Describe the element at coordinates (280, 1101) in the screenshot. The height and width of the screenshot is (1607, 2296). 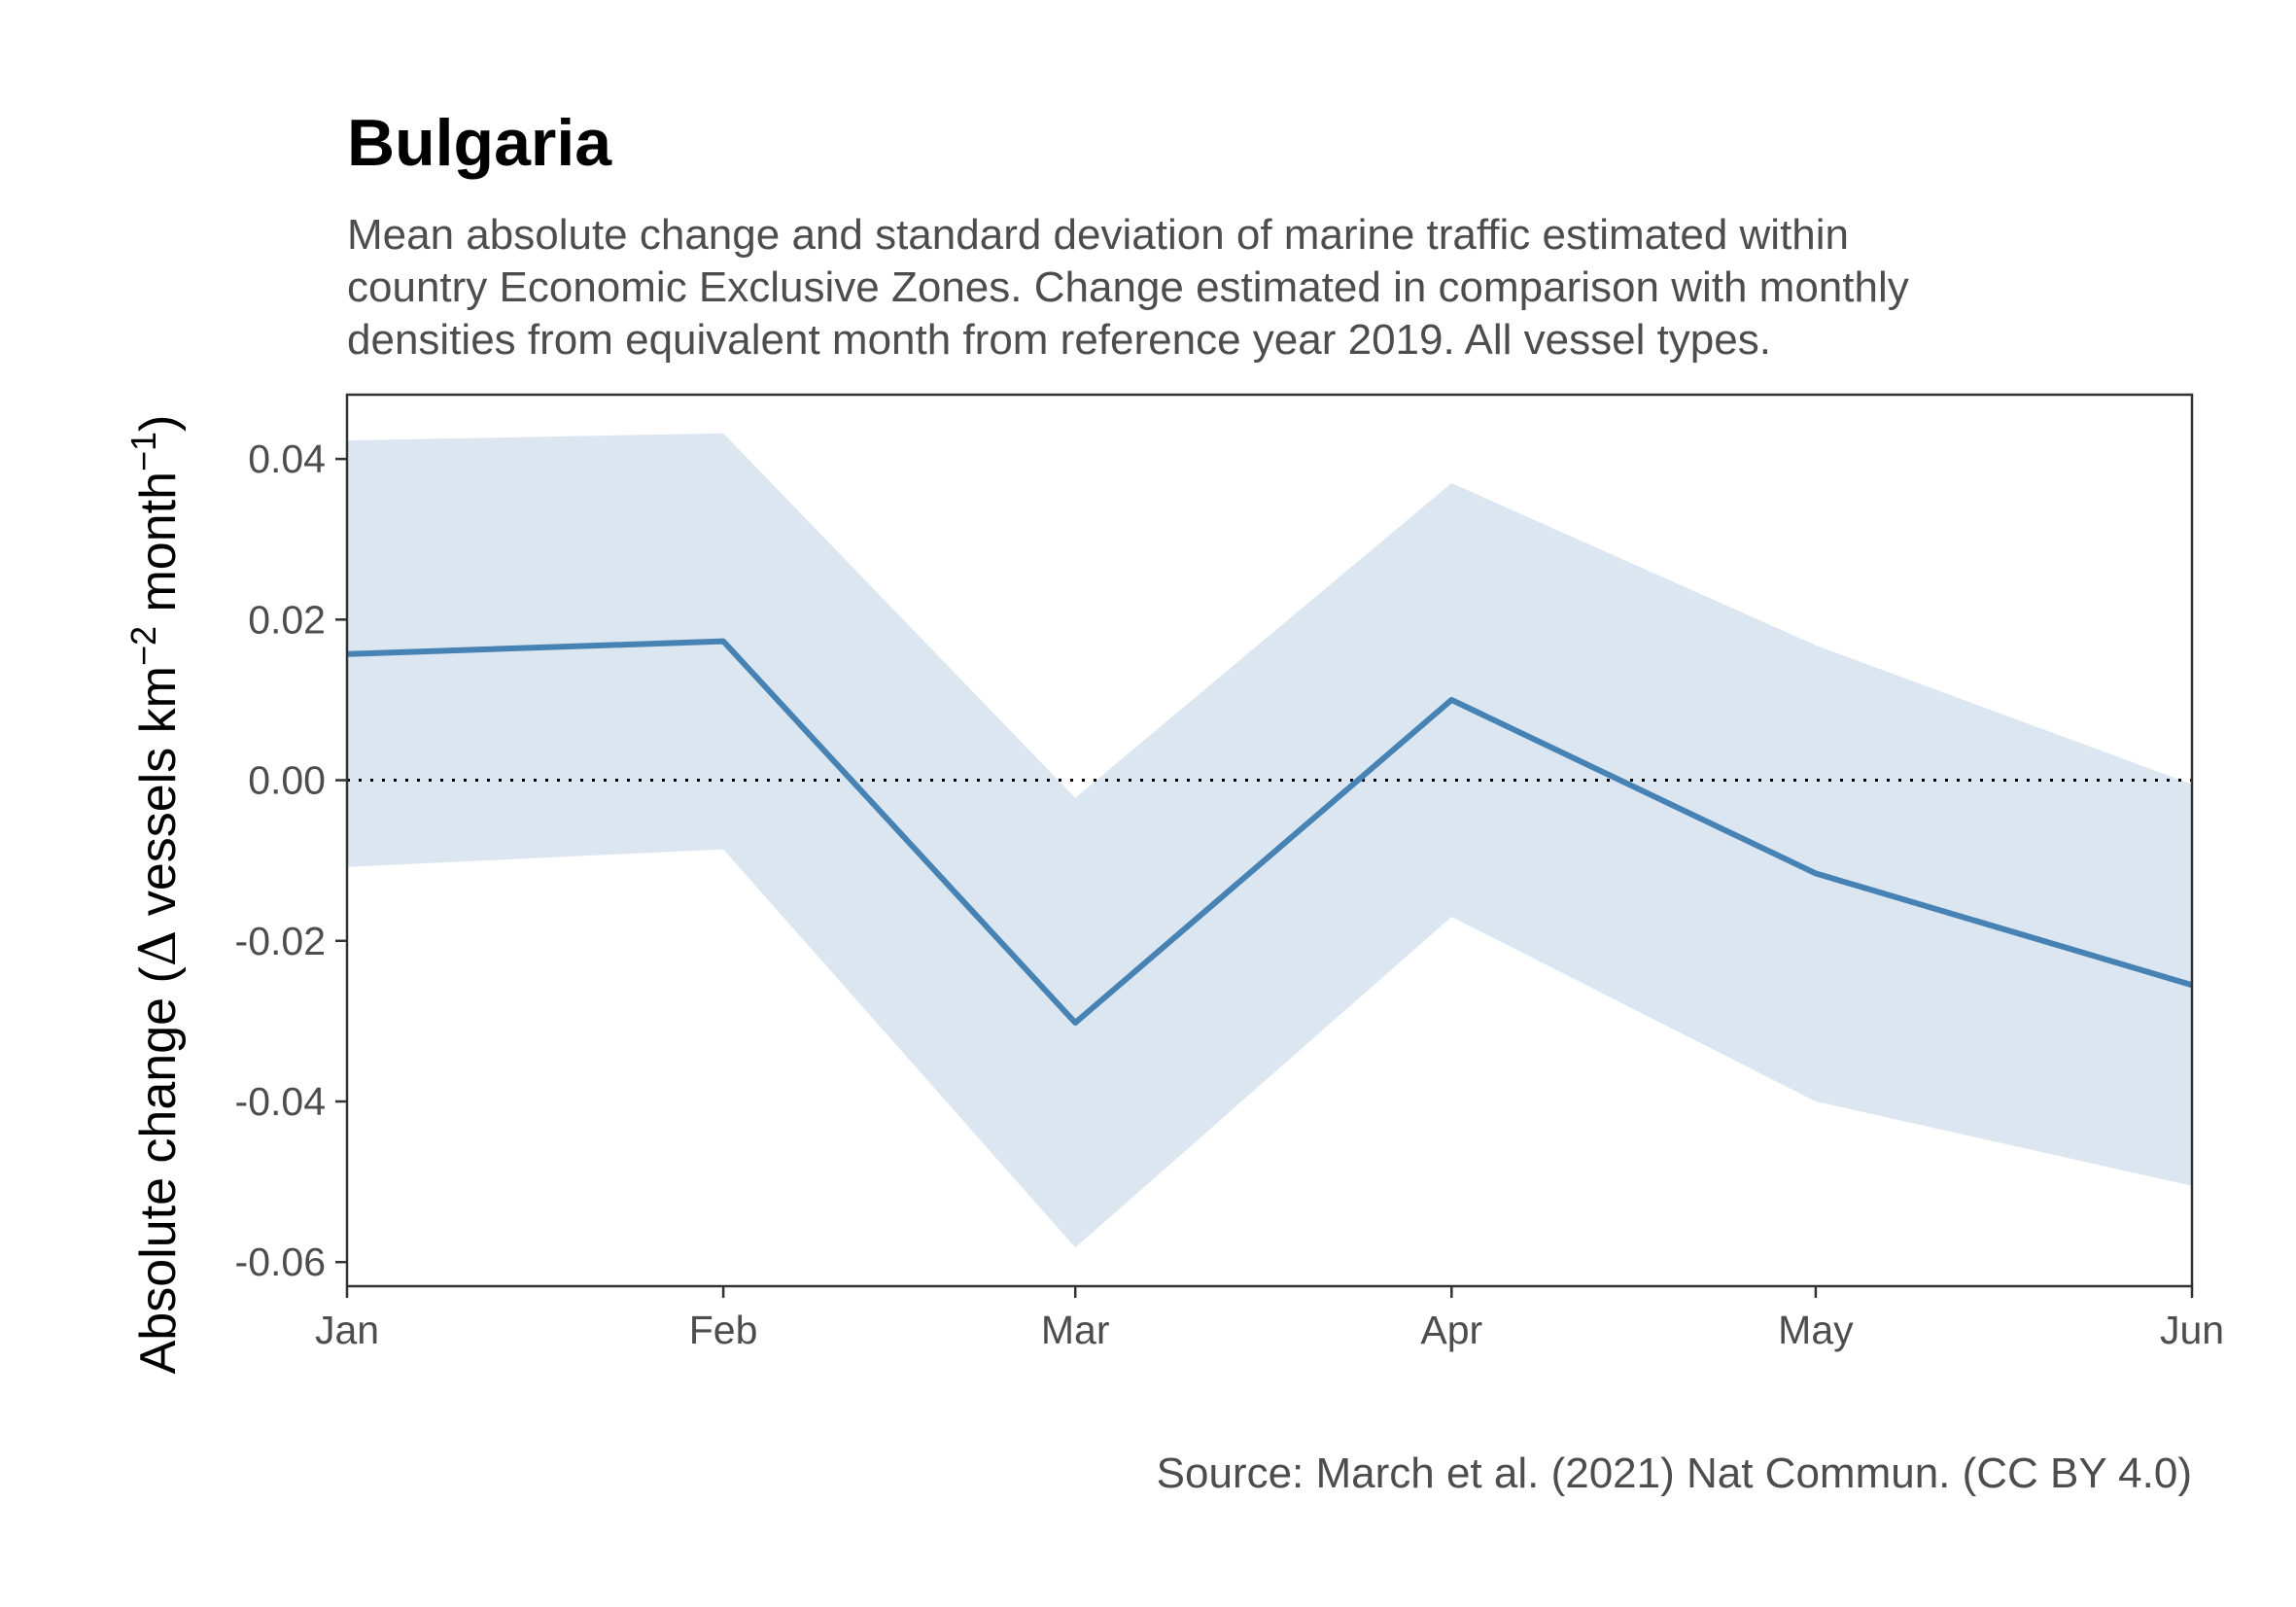
I see `y-tick-label: -0.04` at that location.